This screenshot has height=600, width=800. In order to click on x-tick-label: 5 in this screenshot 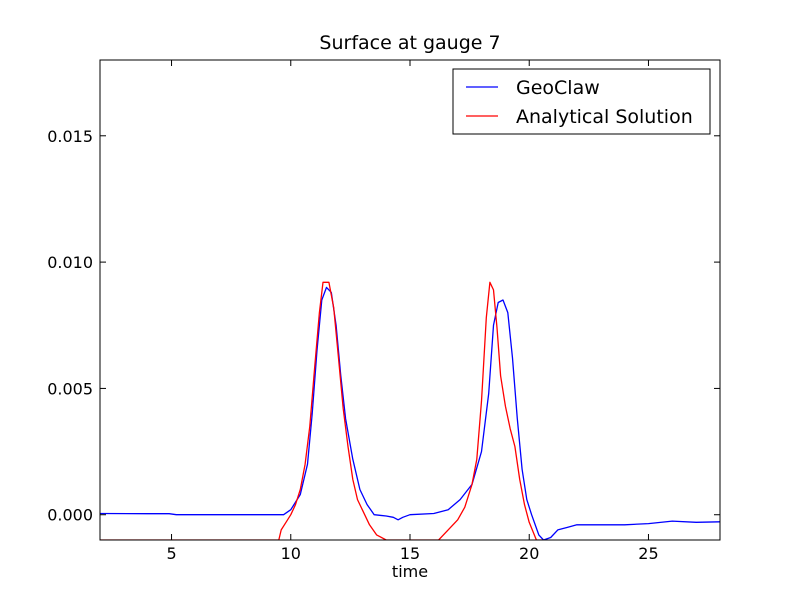, I will do `click(171, 553)`.